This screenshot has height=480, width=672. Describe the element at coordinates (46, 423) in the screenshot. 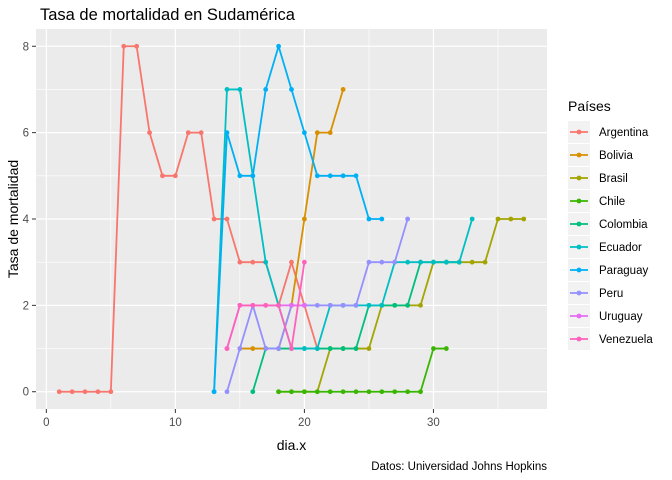

I see `x-tick-label: 0` at that location.